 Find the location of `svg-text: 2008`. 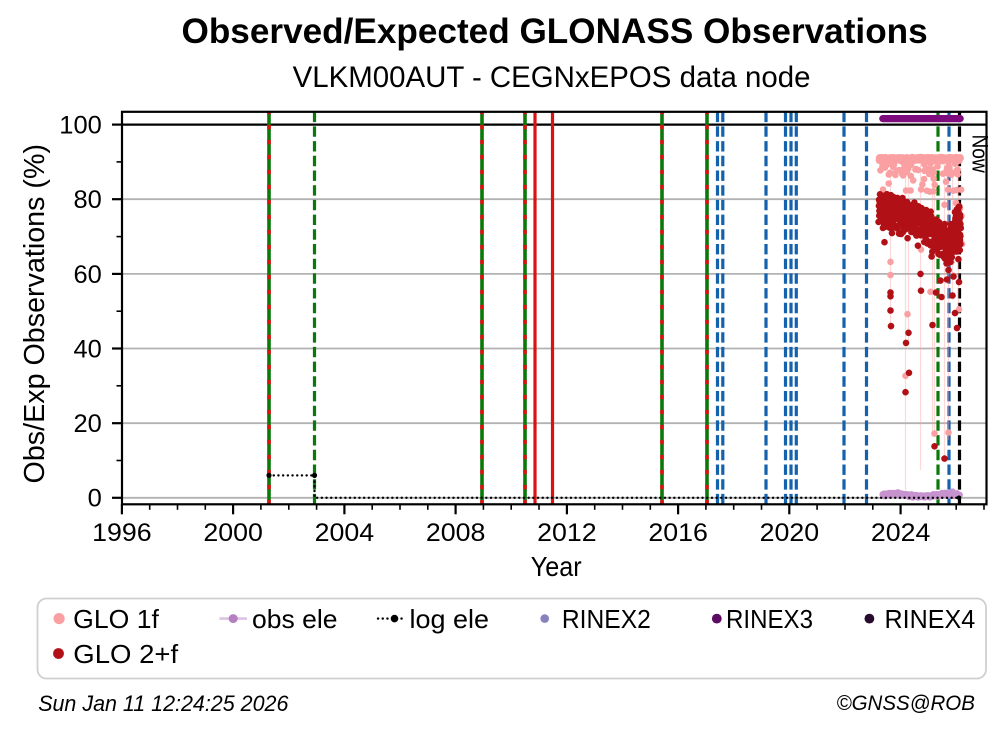

svg-text: 2008 is located at coordinates (456, 533).